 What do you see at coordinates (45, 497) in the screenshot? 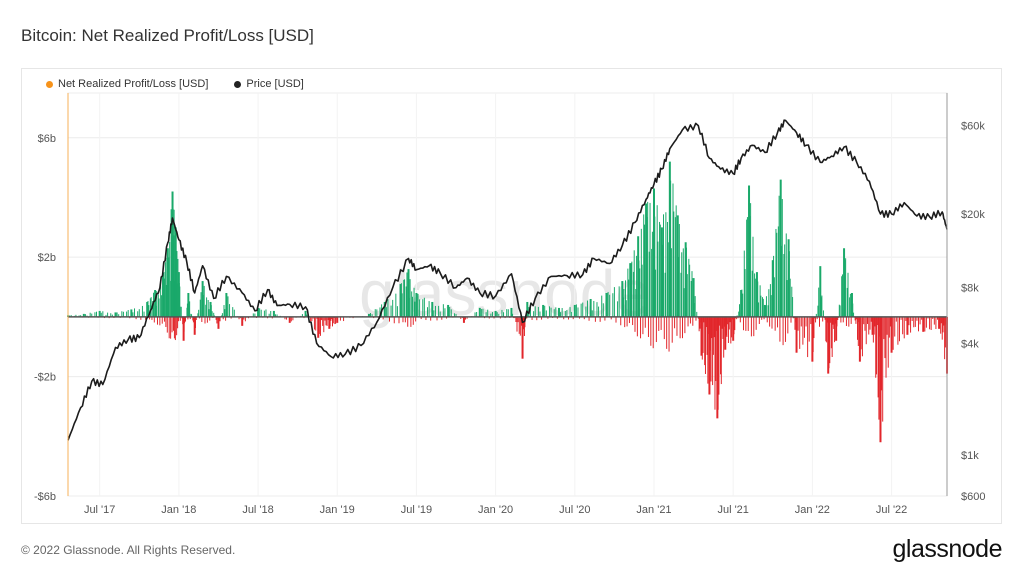
I see `y-left-tick-label: -$6b` at bounding box center [45, 497].